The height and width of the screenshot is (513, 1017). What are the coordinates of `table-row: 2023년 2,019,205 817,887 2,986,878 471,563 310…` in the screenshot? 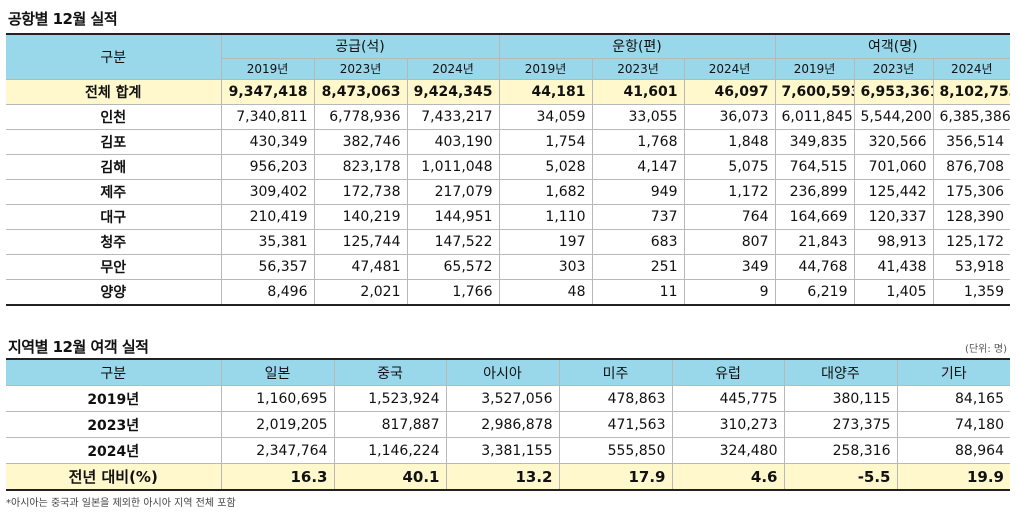 It's located at (508, 424).